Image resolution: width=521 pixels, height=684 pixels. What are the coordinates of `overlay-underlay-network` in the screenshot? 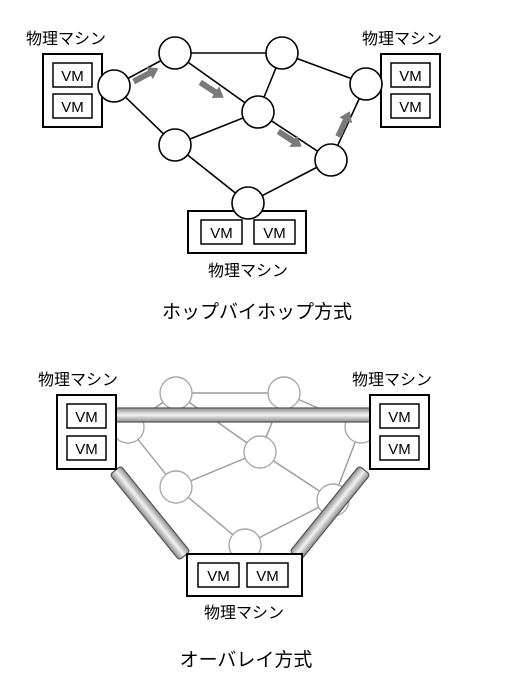 It's located at (244, 469).